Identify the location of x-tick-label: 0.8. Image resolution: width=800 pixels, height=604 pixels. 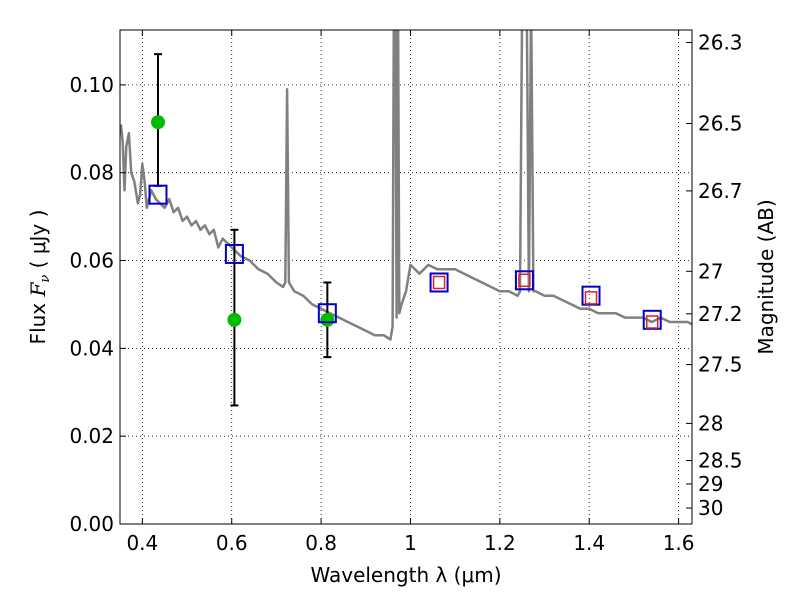
(321, 543).